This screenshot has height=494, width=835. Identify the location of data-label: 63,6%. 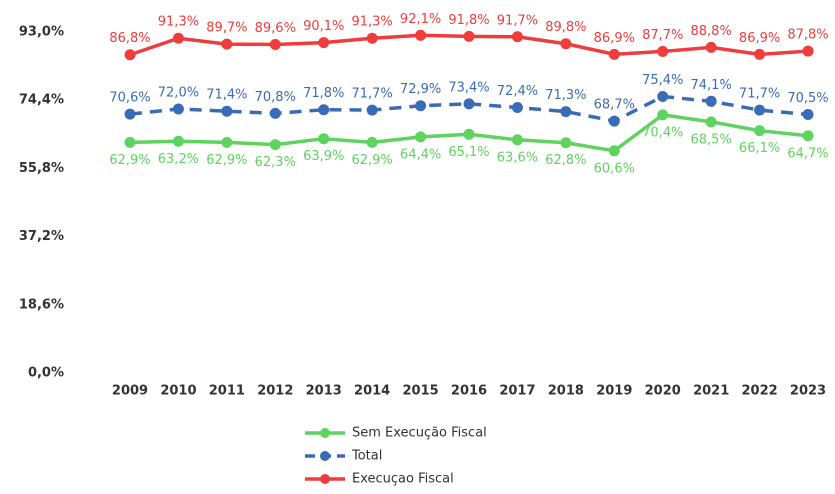
(517, 157).